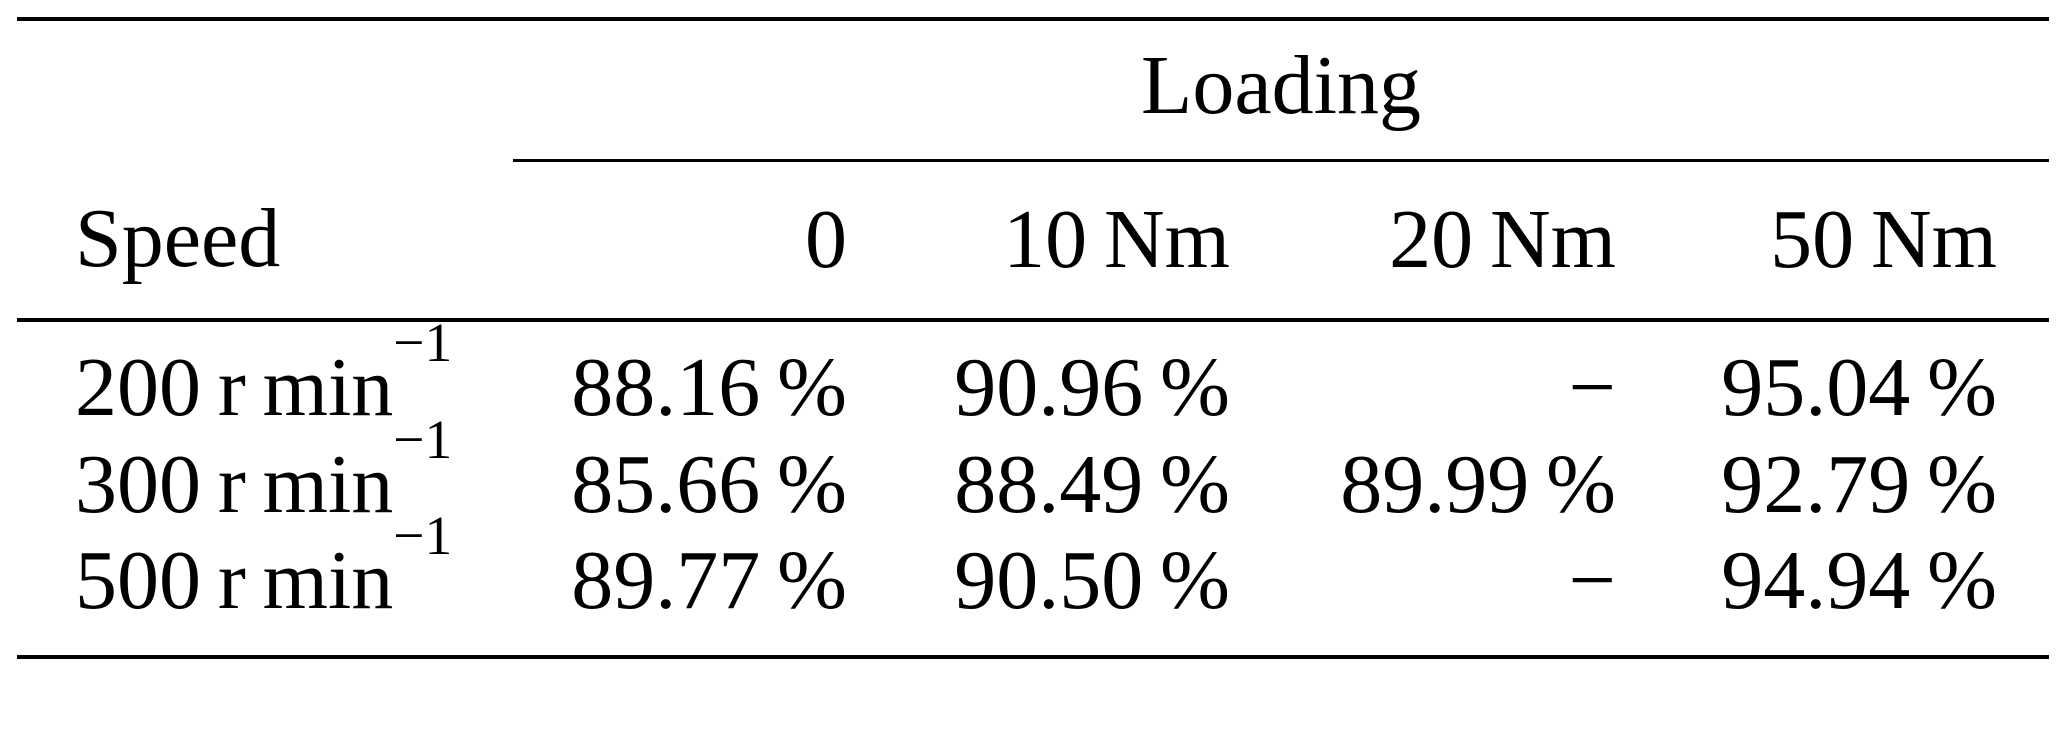 This screenshot has height=731, width=2067. Describe the element at coordinates (265, 89) in the screenshot. I see `group-header-spacer` at that location.